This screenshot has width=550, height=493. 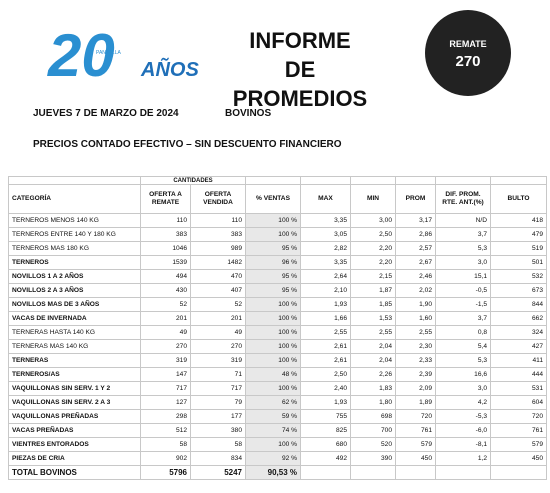 What do you see at coordinates (463, 444) in the screenshot?
I see `cell: -8,1` at bounding box center [463, 444].